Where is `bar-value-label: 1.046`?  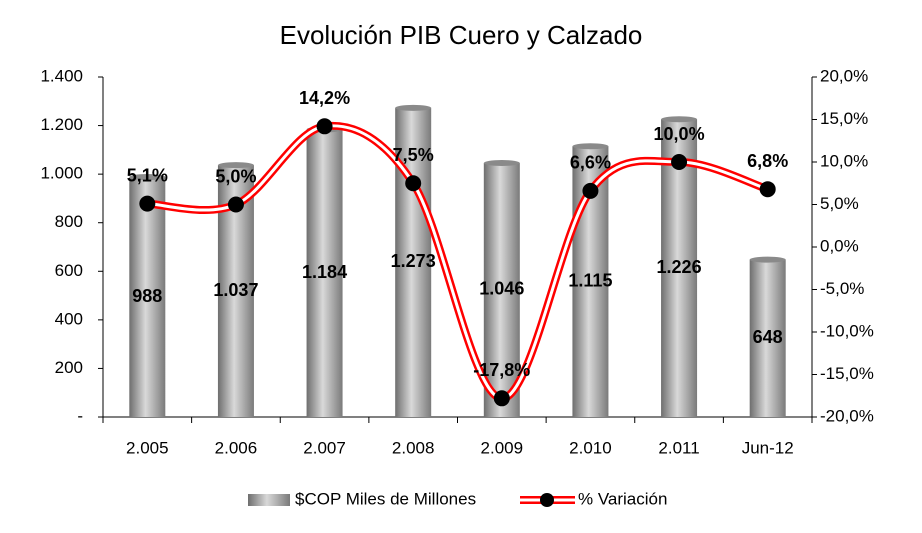 bar-value-label: 1.046 is located at coordinates (501, 289).